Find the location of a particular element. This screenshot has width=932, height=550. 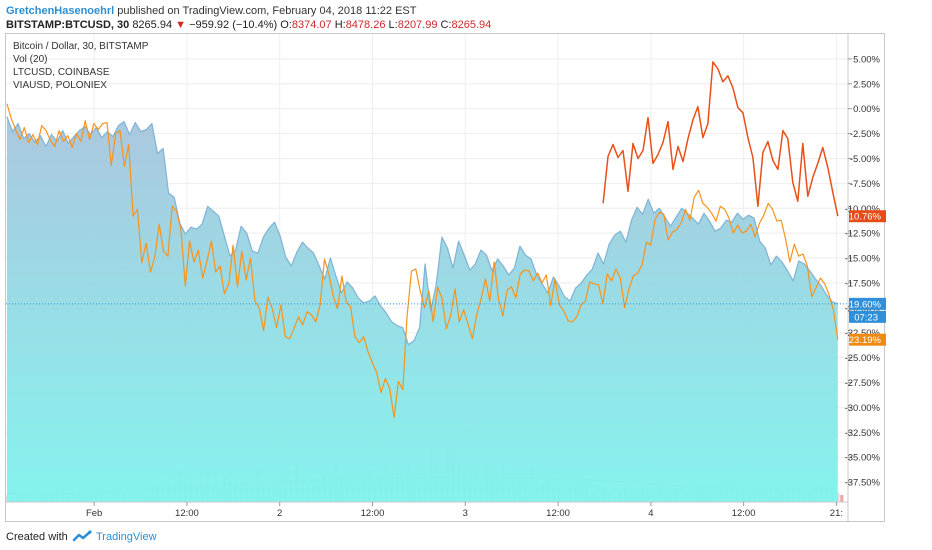

countdown-tag-bg is located at coordinates (867, 316).